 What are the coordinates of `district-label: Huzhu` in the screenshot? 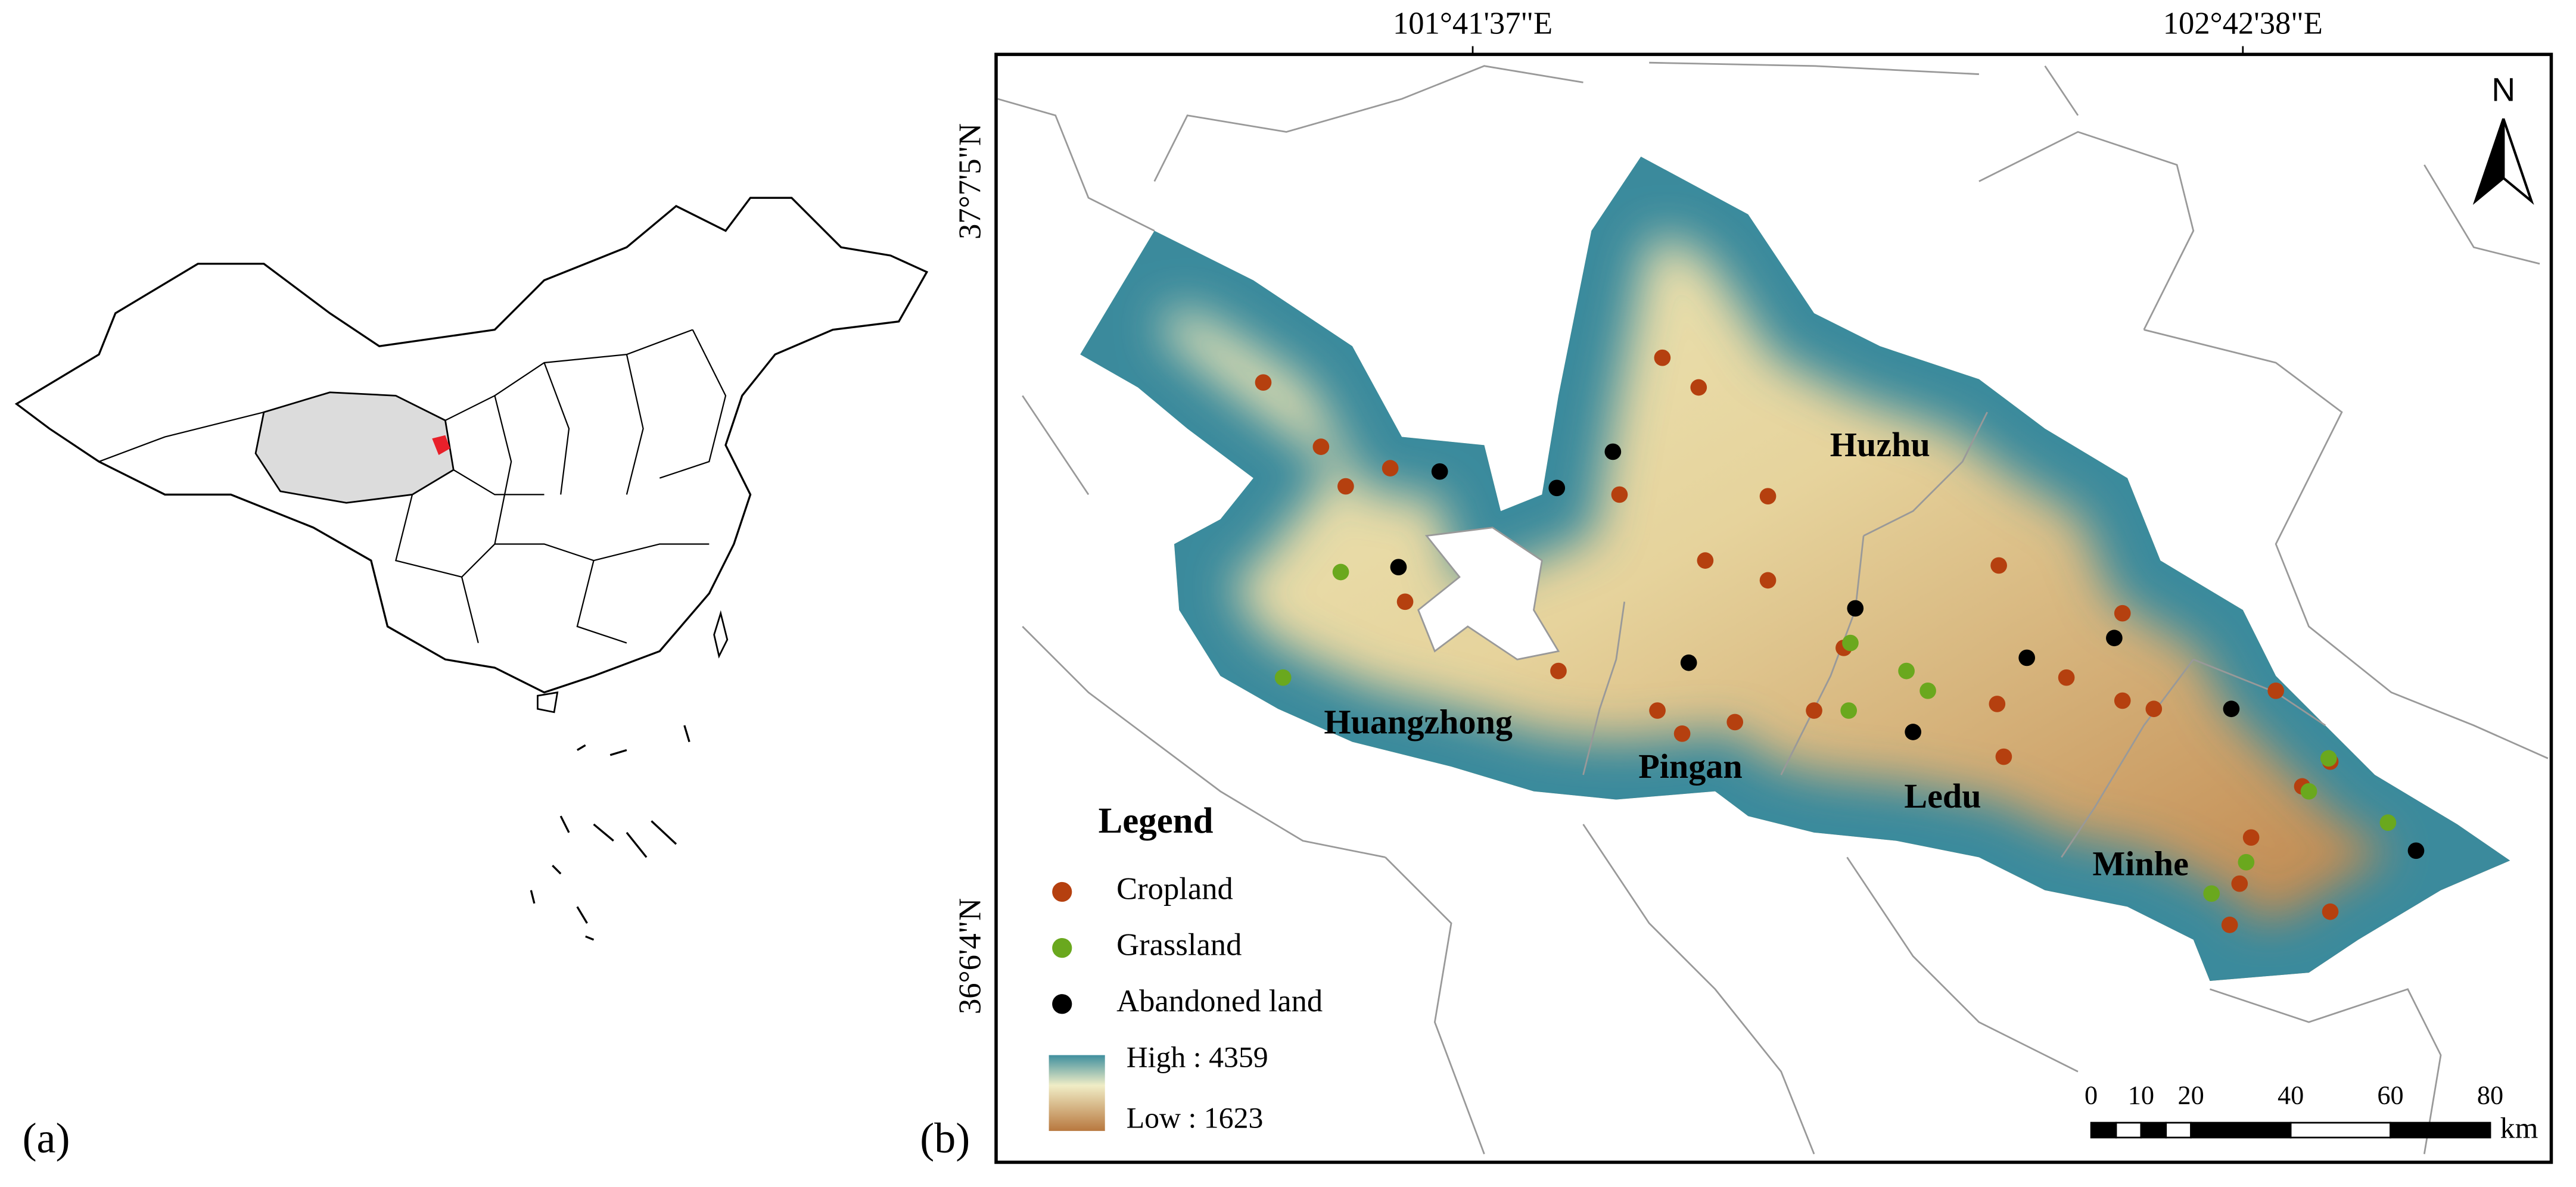 It's located at (1880, 445).